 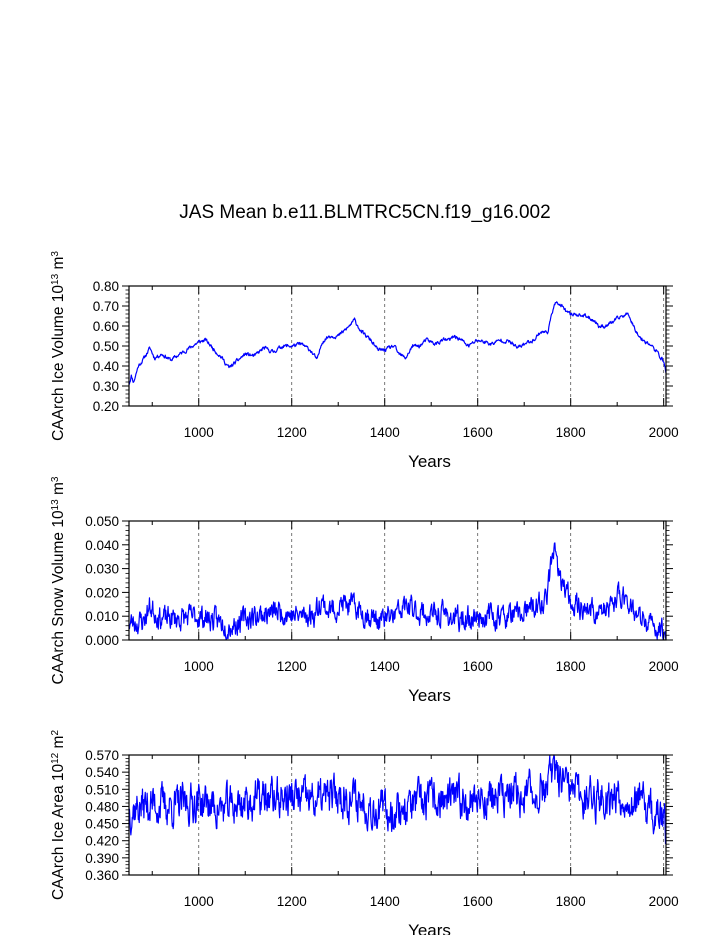 I want to click on y-axis-title: CAArch Ice Area 1012 m2, so click(x=59, y=815).